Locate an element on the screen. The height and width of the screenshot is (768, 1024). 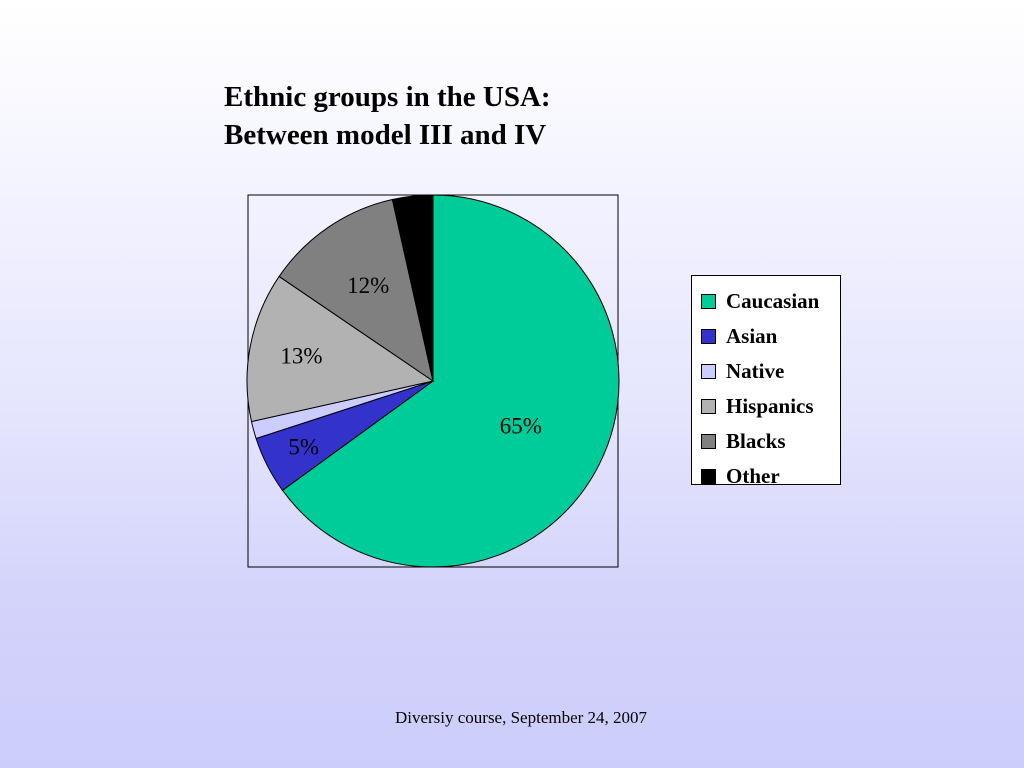
legend-item-native: Native is located at coordinates (766, 371).